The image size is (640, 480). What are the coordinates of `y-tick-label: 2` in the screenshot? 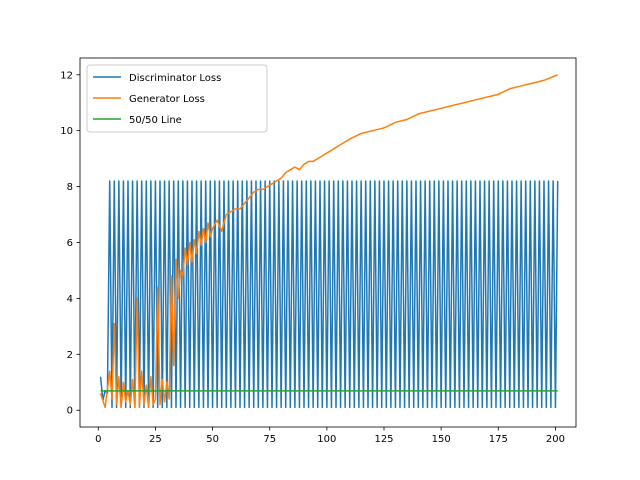 It's located at (70, 355).